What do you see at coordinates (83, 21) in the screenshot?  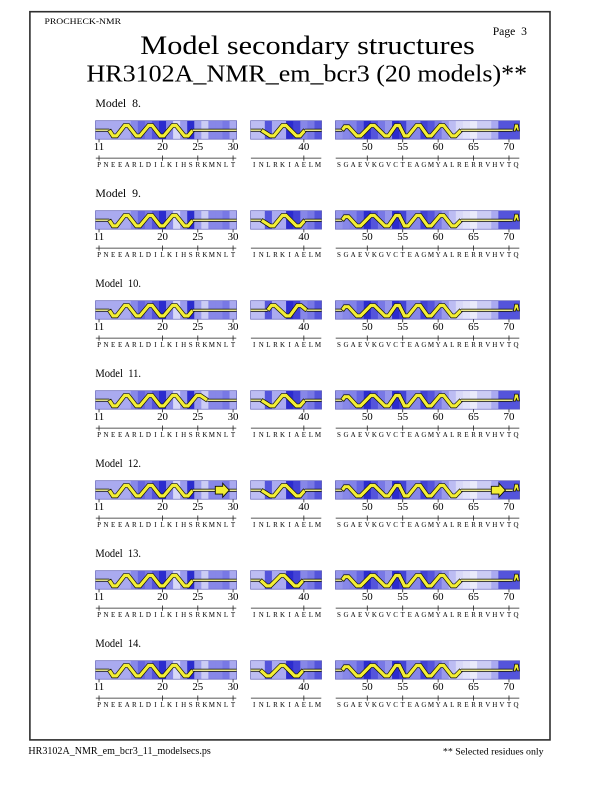 I see `svg-text: PROCHECK-NMR` at bounding box center [83, 21].